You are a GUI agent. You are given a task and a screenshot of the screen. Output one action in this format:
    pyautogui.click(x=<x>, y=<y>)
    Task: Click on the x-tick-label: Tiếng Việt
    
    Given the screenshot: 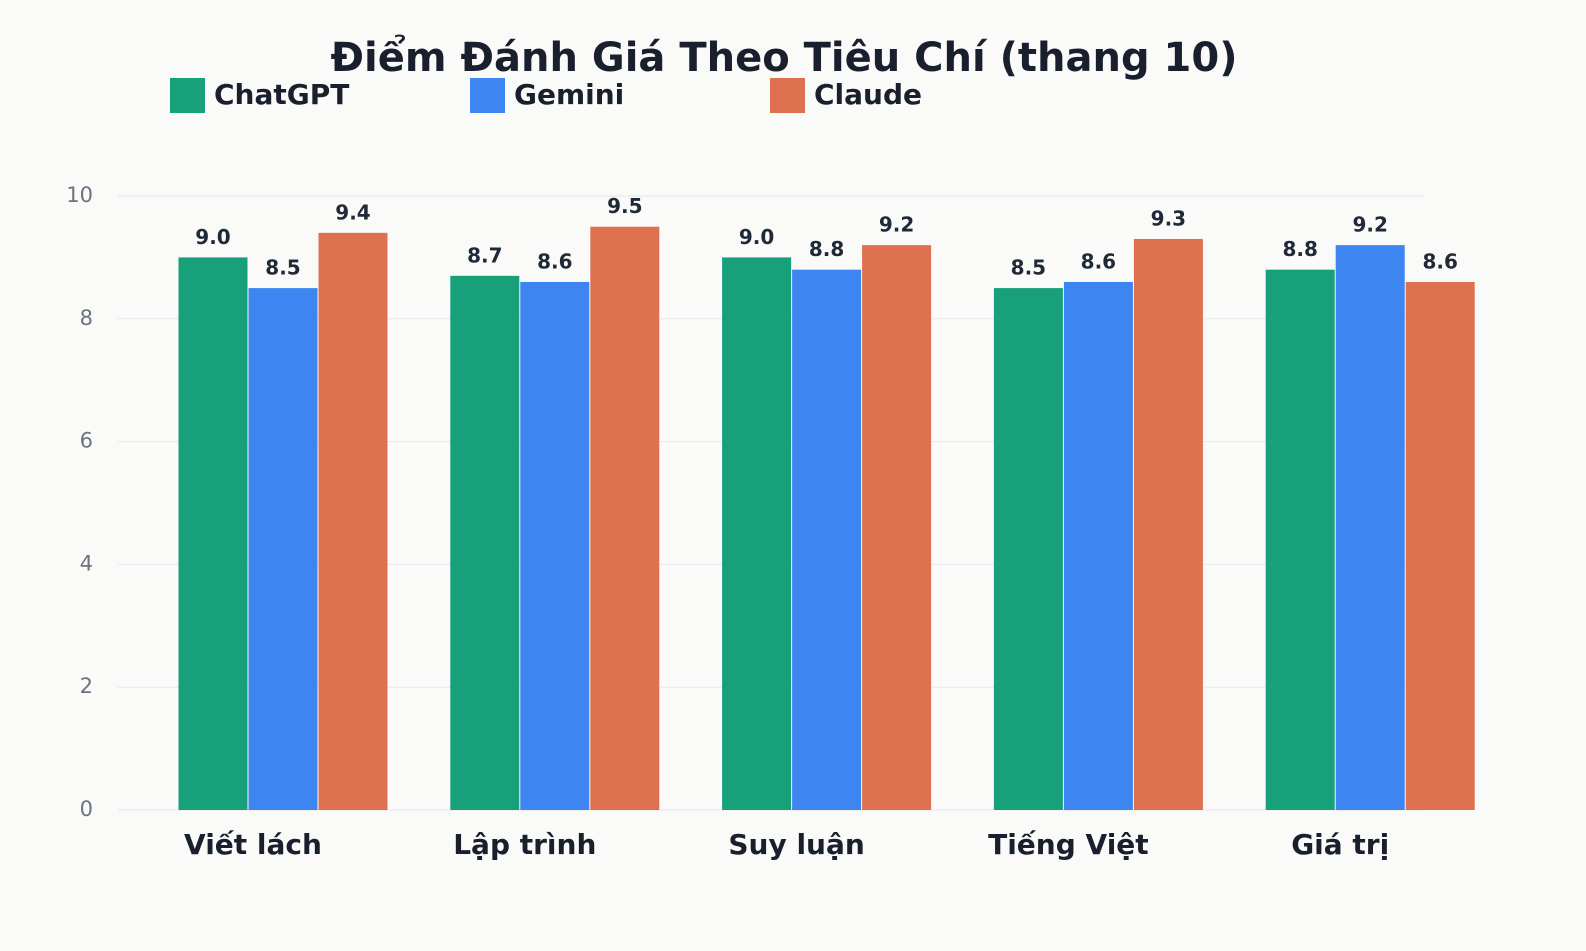 What is the action you would take?
    pyautogui.click(x=1068, y=844)
    